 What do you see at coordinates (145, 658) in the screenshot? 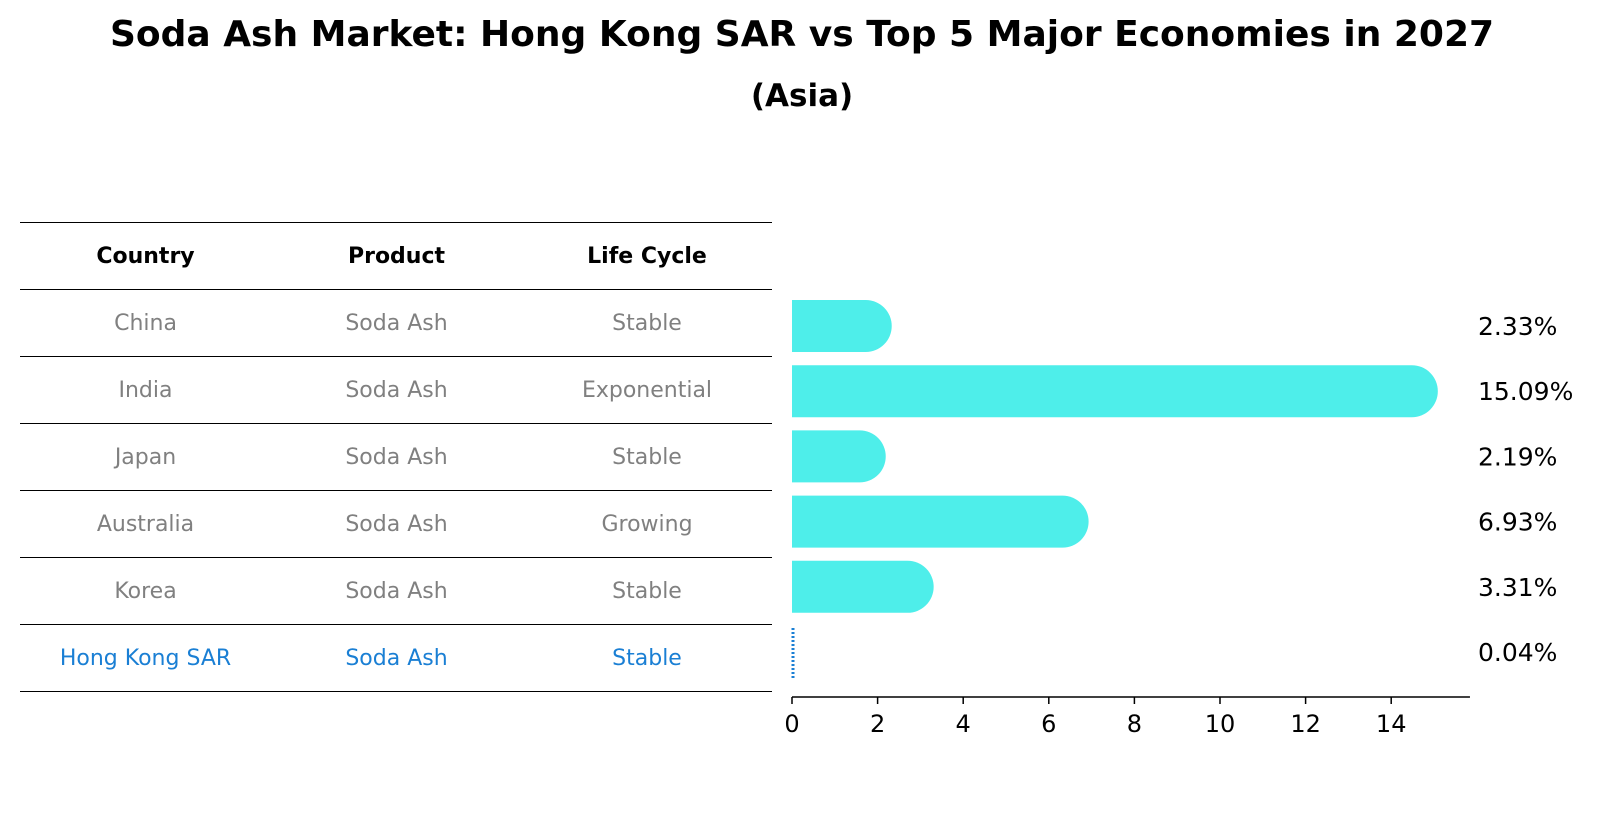
I see `cell-country: Hong Kong SAR` at bounding box center [145, 658].